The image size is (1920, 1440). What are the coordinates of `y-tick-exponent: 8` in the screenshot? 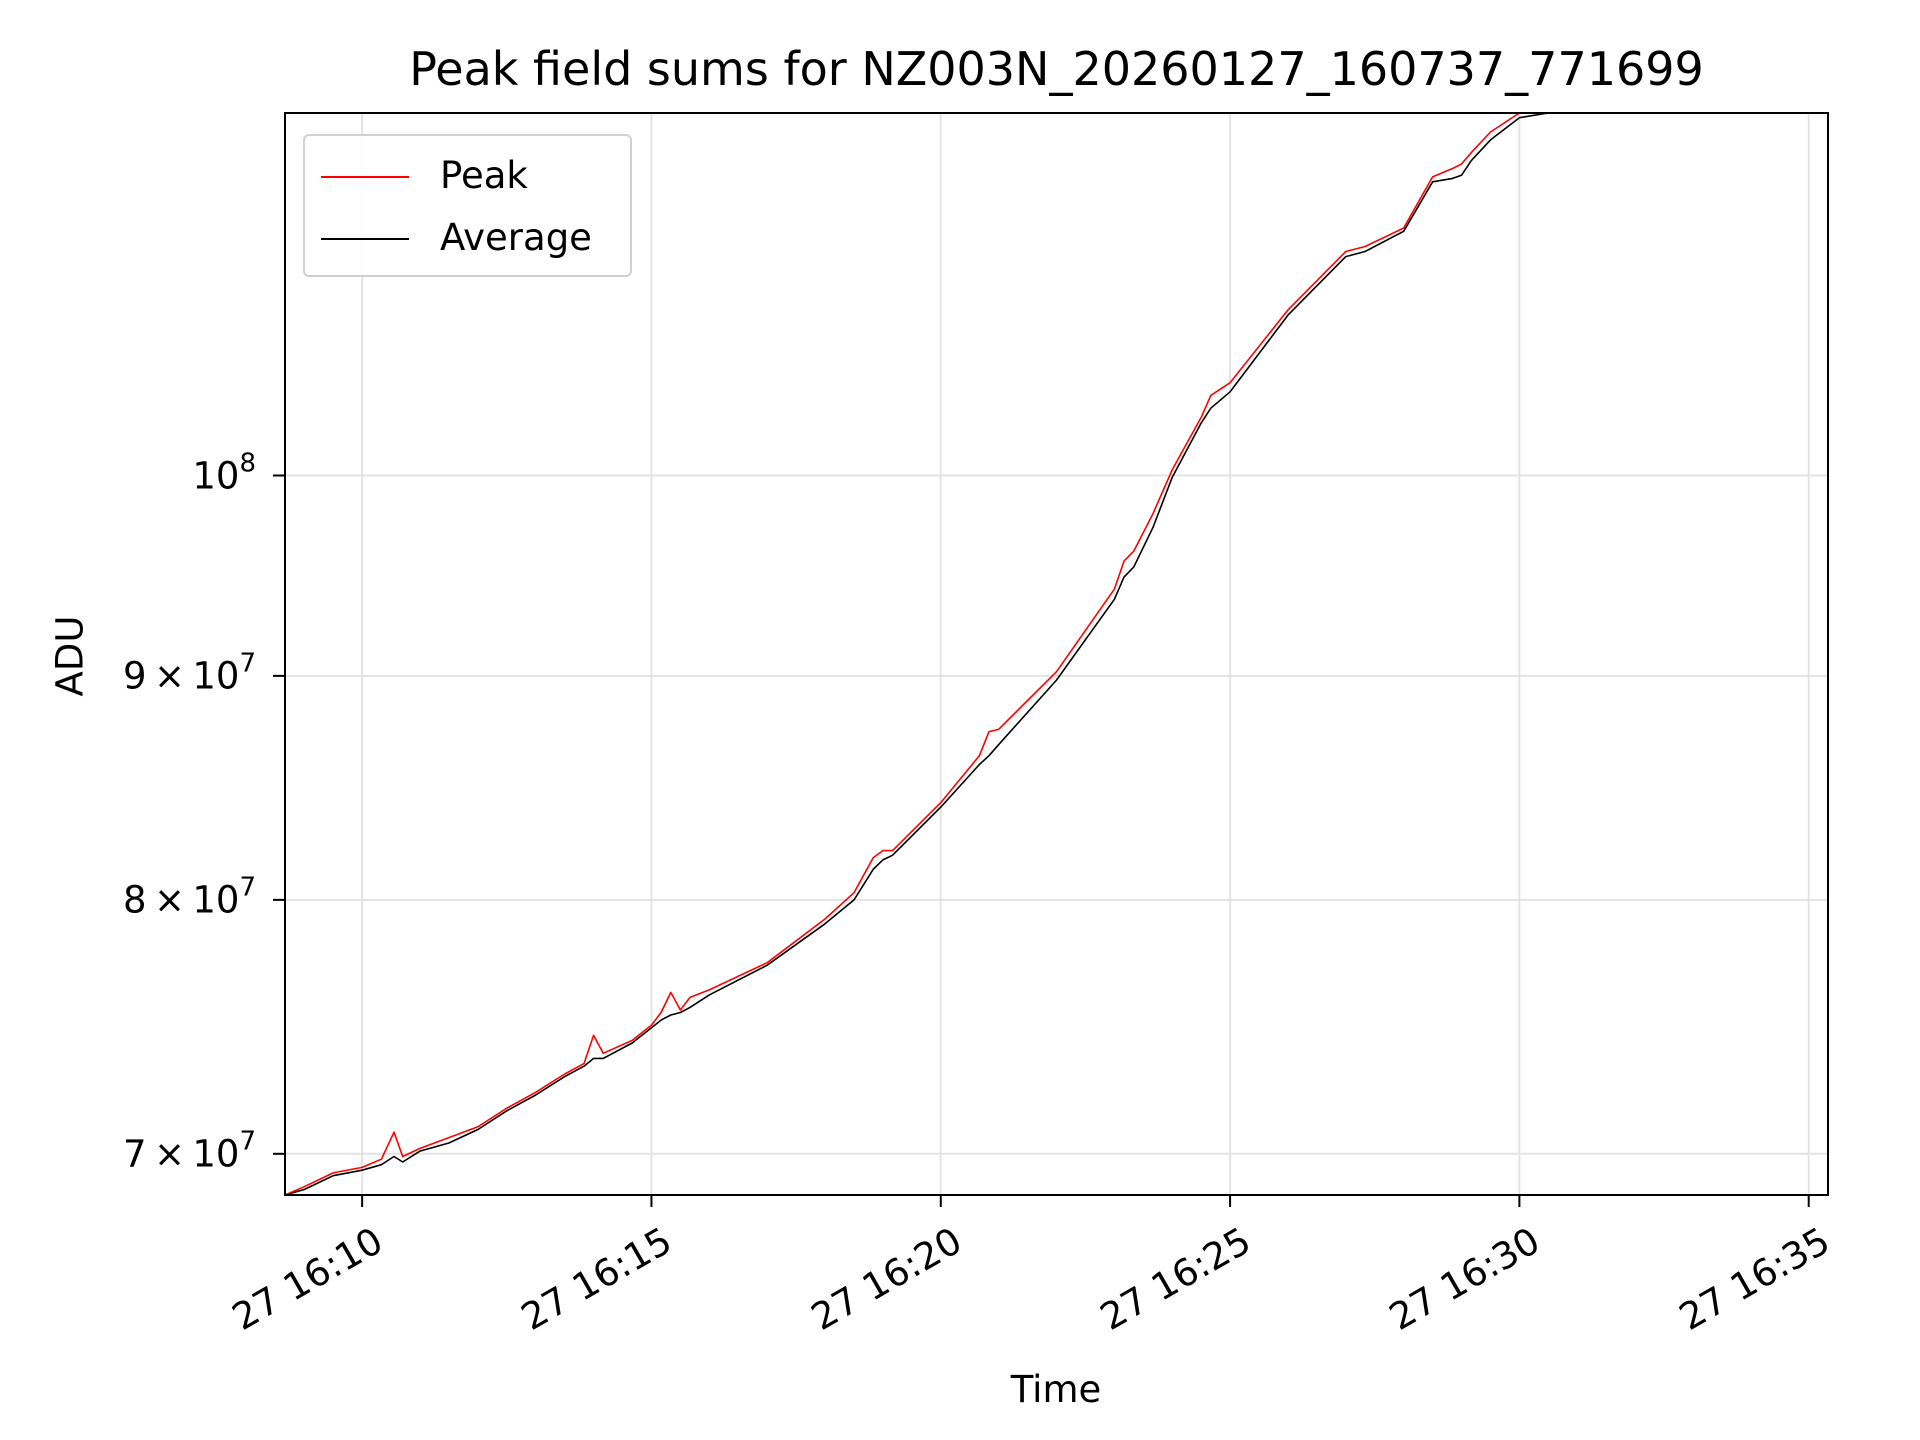 It's located at (247, 463).